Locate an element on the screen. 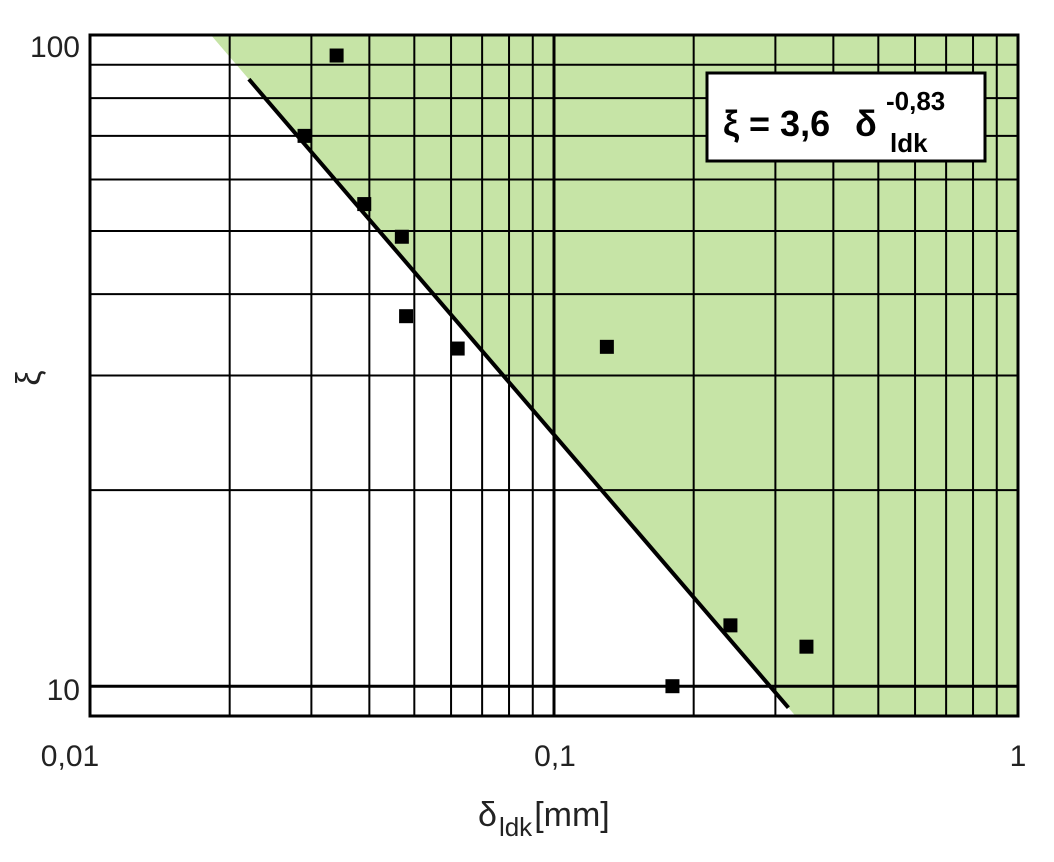  equation-subscript: ldk is located at coordinates (909, 143).